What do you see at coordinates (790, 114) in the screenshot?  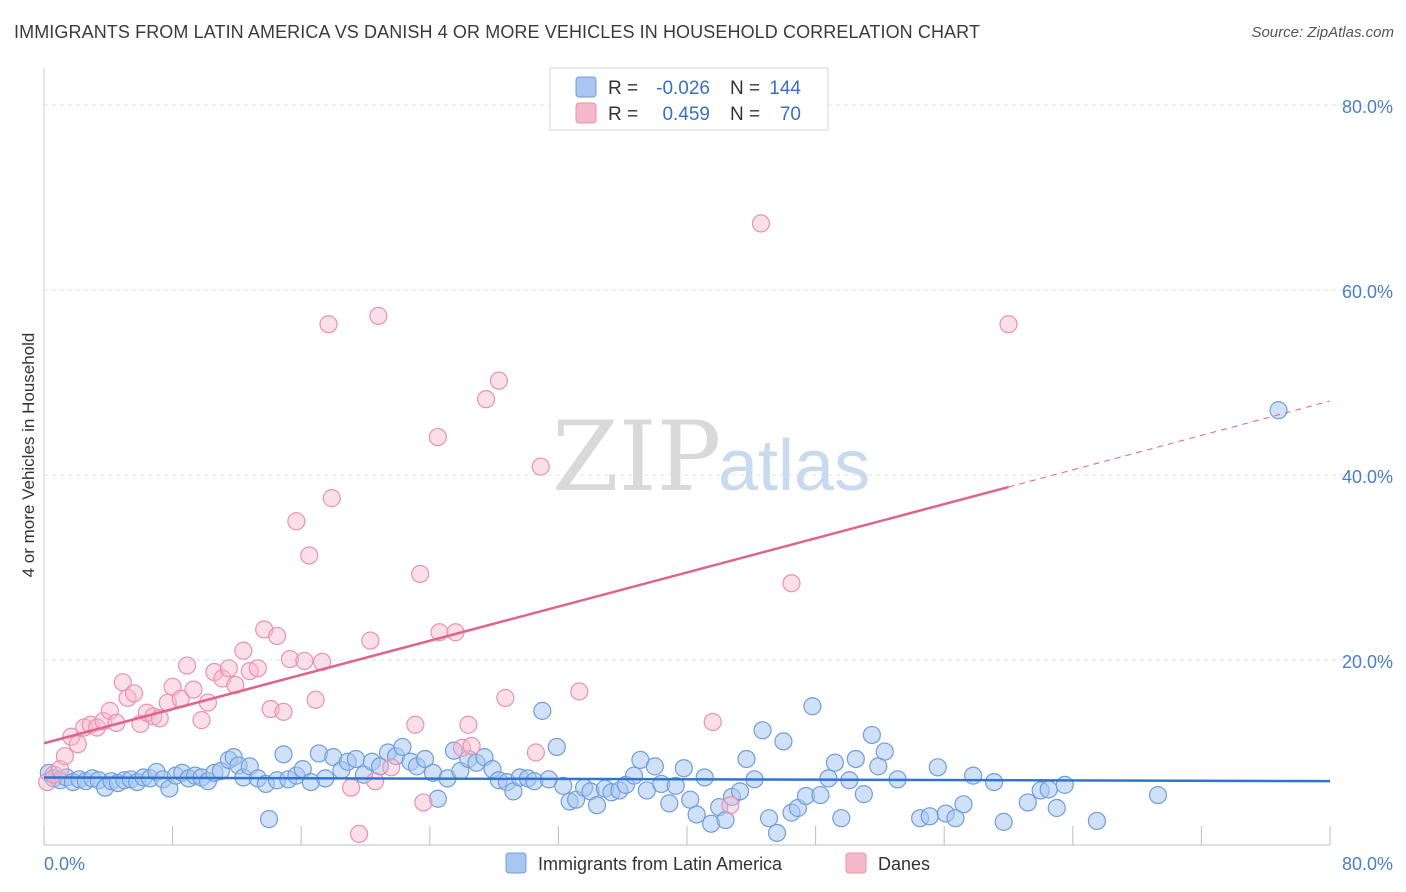 I see `legend-n-value-pink: 70` at bounding box center [790, 114].